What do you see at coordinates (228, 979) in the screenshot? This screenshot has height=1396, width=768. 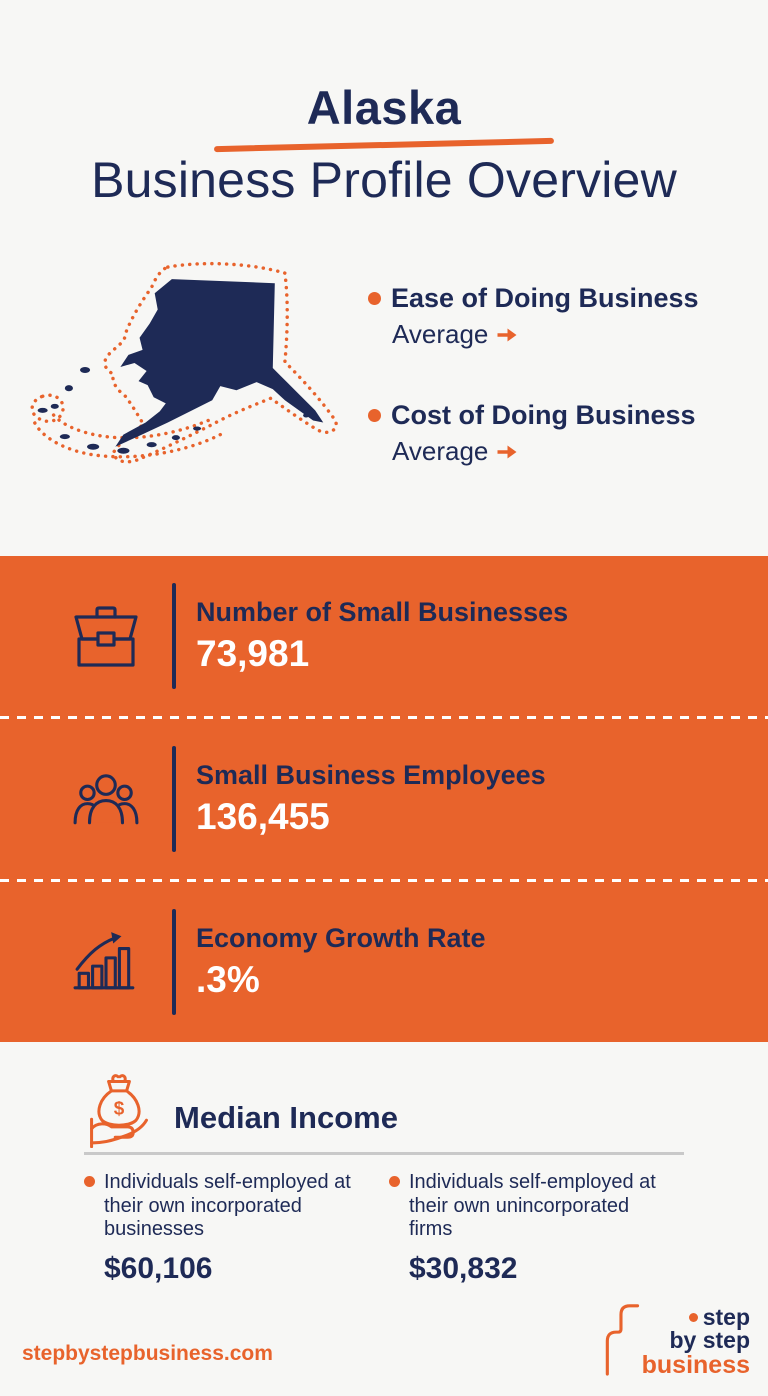 I see `stat-value: .3%` at bounding box center [228, 979].